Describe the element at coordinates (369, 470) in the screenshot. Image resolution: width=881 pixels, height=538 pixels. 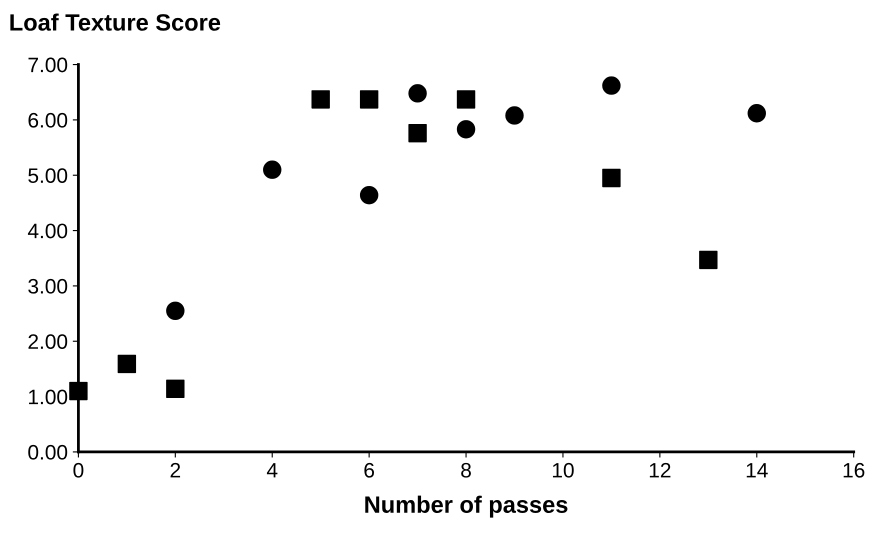
I see `x-tick-label: 6` at that location.